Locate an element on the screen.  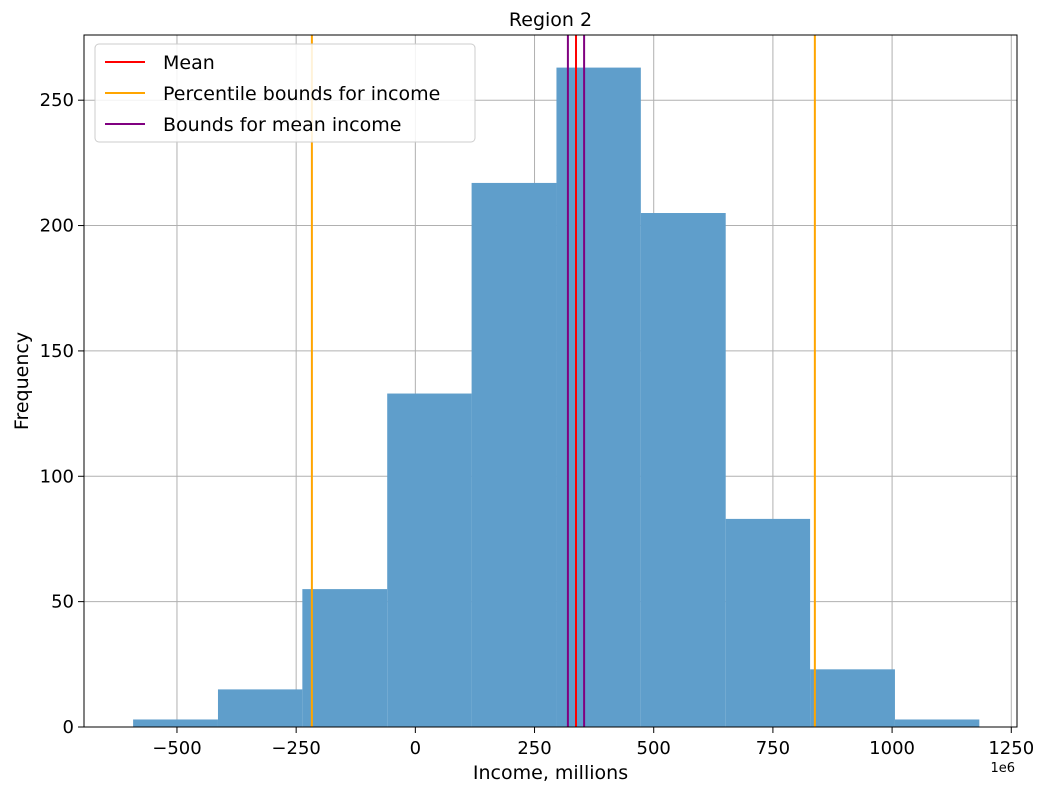
y-tick-label: 150 is located at coordinates (57, 351).